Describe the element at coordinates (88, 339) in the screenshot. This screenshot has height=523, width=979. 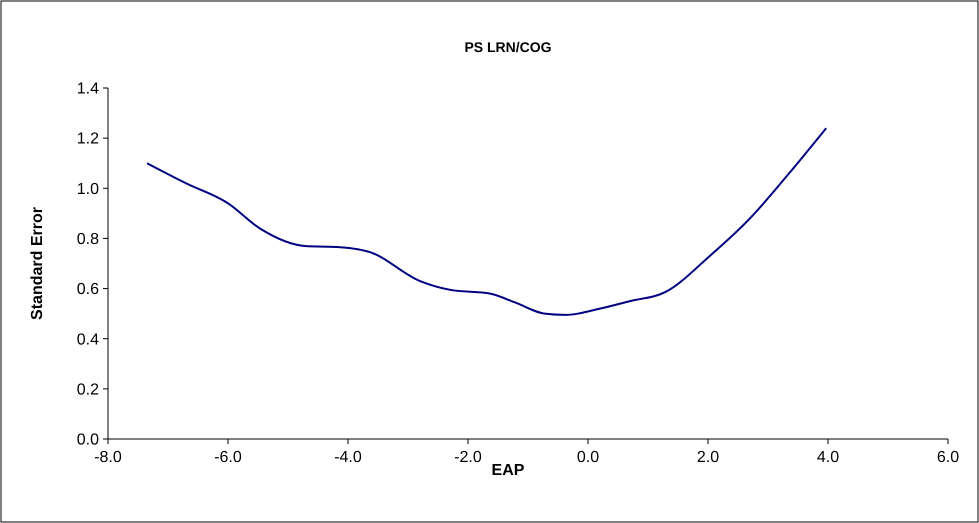
I see `y-tick-label: 0.4` at that location.